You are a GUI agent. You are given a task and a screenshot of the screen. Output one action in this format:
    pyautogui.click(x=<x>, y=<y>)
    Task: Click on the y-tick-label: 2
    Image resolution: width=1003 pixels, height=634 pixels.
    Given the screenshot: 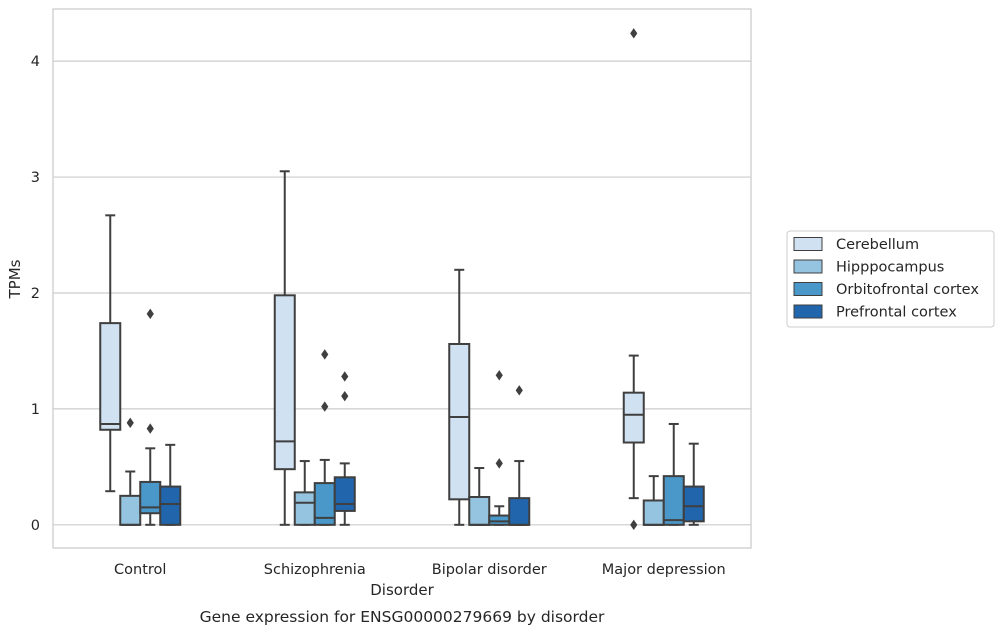 What is the action you would take?
    pyautogui.click(x=35, y=294)
    